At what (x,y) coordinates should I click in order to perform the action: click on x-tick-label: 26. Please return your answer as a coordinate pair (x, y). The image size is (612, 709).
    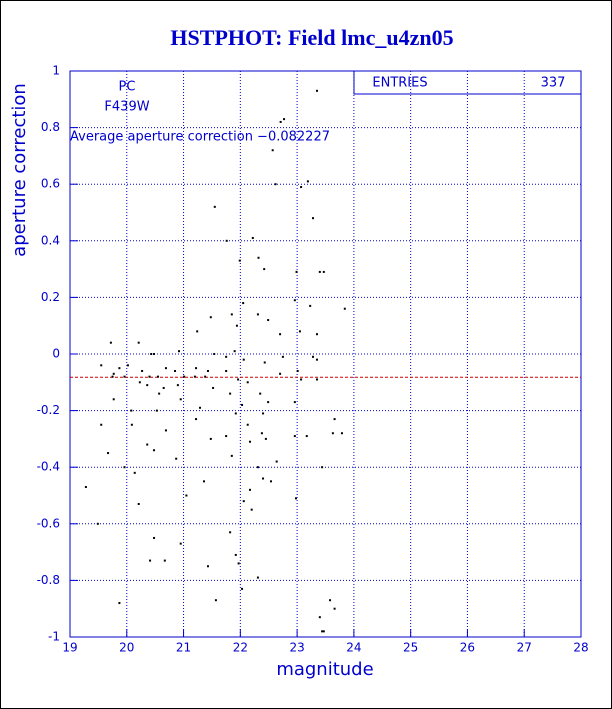
    Looking at the image, I should click on (467, 648).